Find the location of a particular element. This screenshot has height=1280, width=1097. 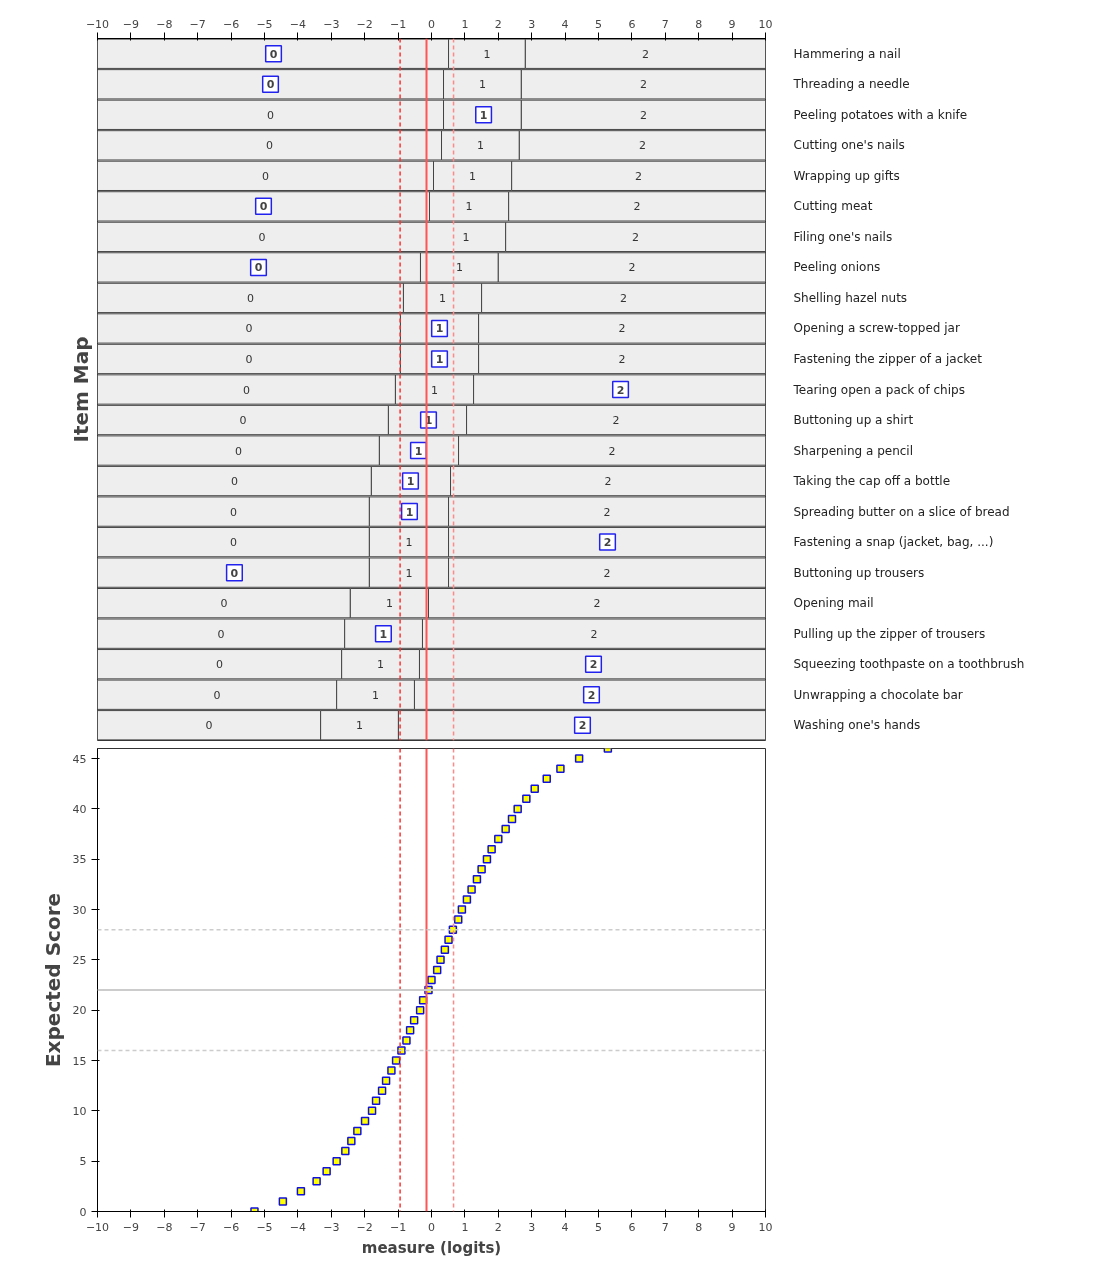

y-tick-label: Fastening the zipper of a jacket is located at coordinates (888, 358).